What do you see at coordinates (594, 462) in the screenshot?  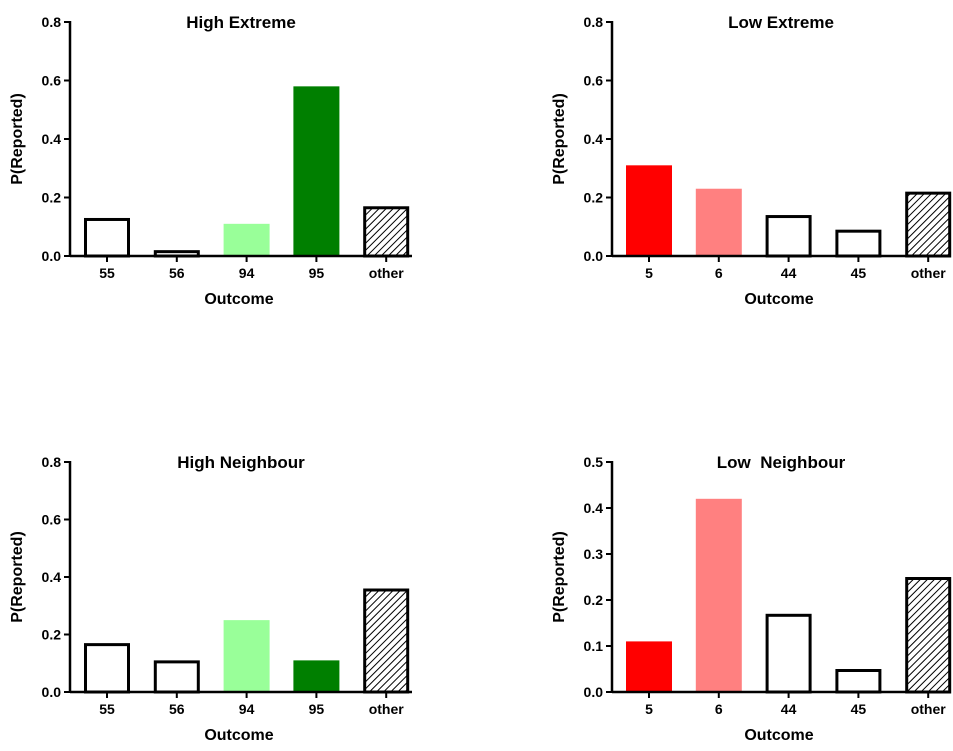 I see `y-tick-label: 0.5` at bounding box center [594, 462].